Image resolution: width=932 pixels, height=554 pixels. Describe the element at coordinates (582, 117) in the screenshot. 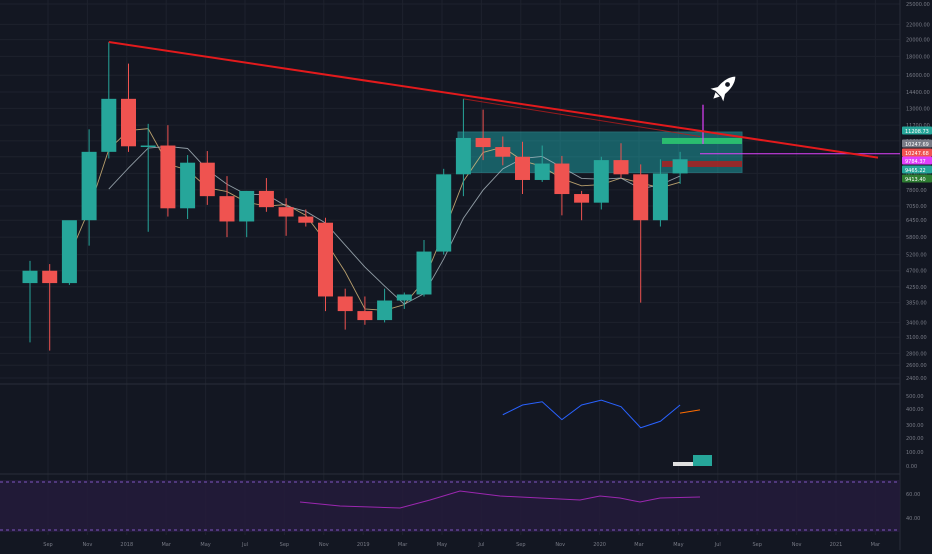

I see `minor-trendline` at that location.